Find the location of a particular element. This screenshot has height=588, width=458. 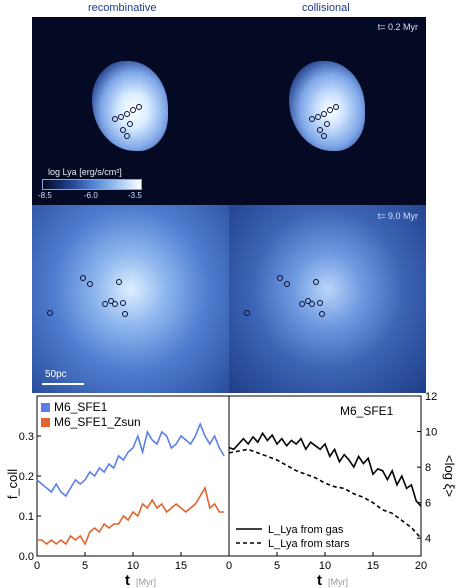

y-tick-label: 0.0 is located at coordinates (26, 557).